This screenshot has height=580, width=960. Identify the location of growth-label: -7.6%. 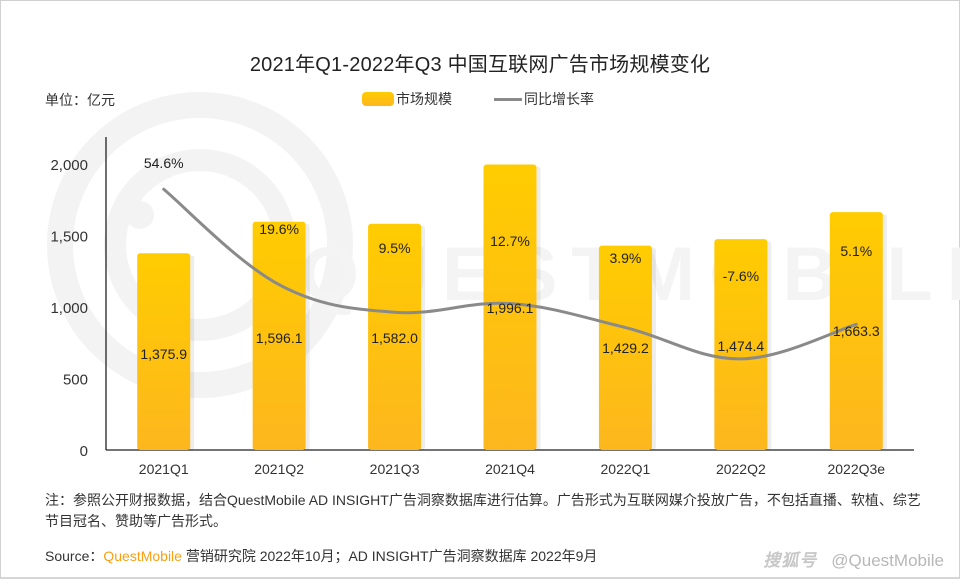
(741, 276).